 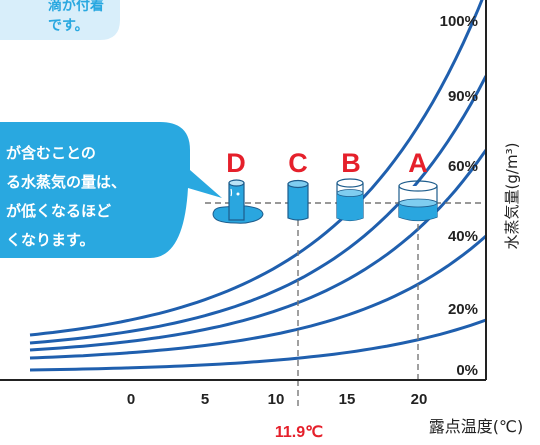 I want to click on humidity-label-40: 40%, so click(x=463, y=236).